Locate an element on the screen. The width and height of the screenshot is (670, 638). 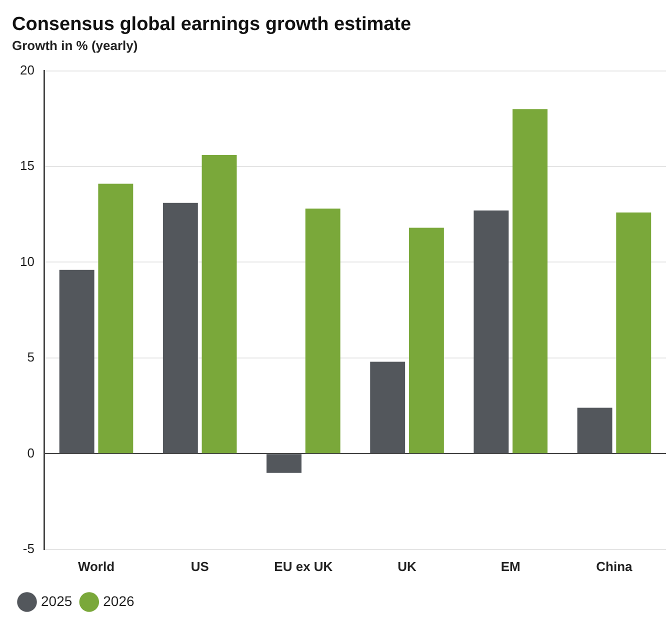
x-tick-label: EU ex UK is located at coordinates (304, 566).